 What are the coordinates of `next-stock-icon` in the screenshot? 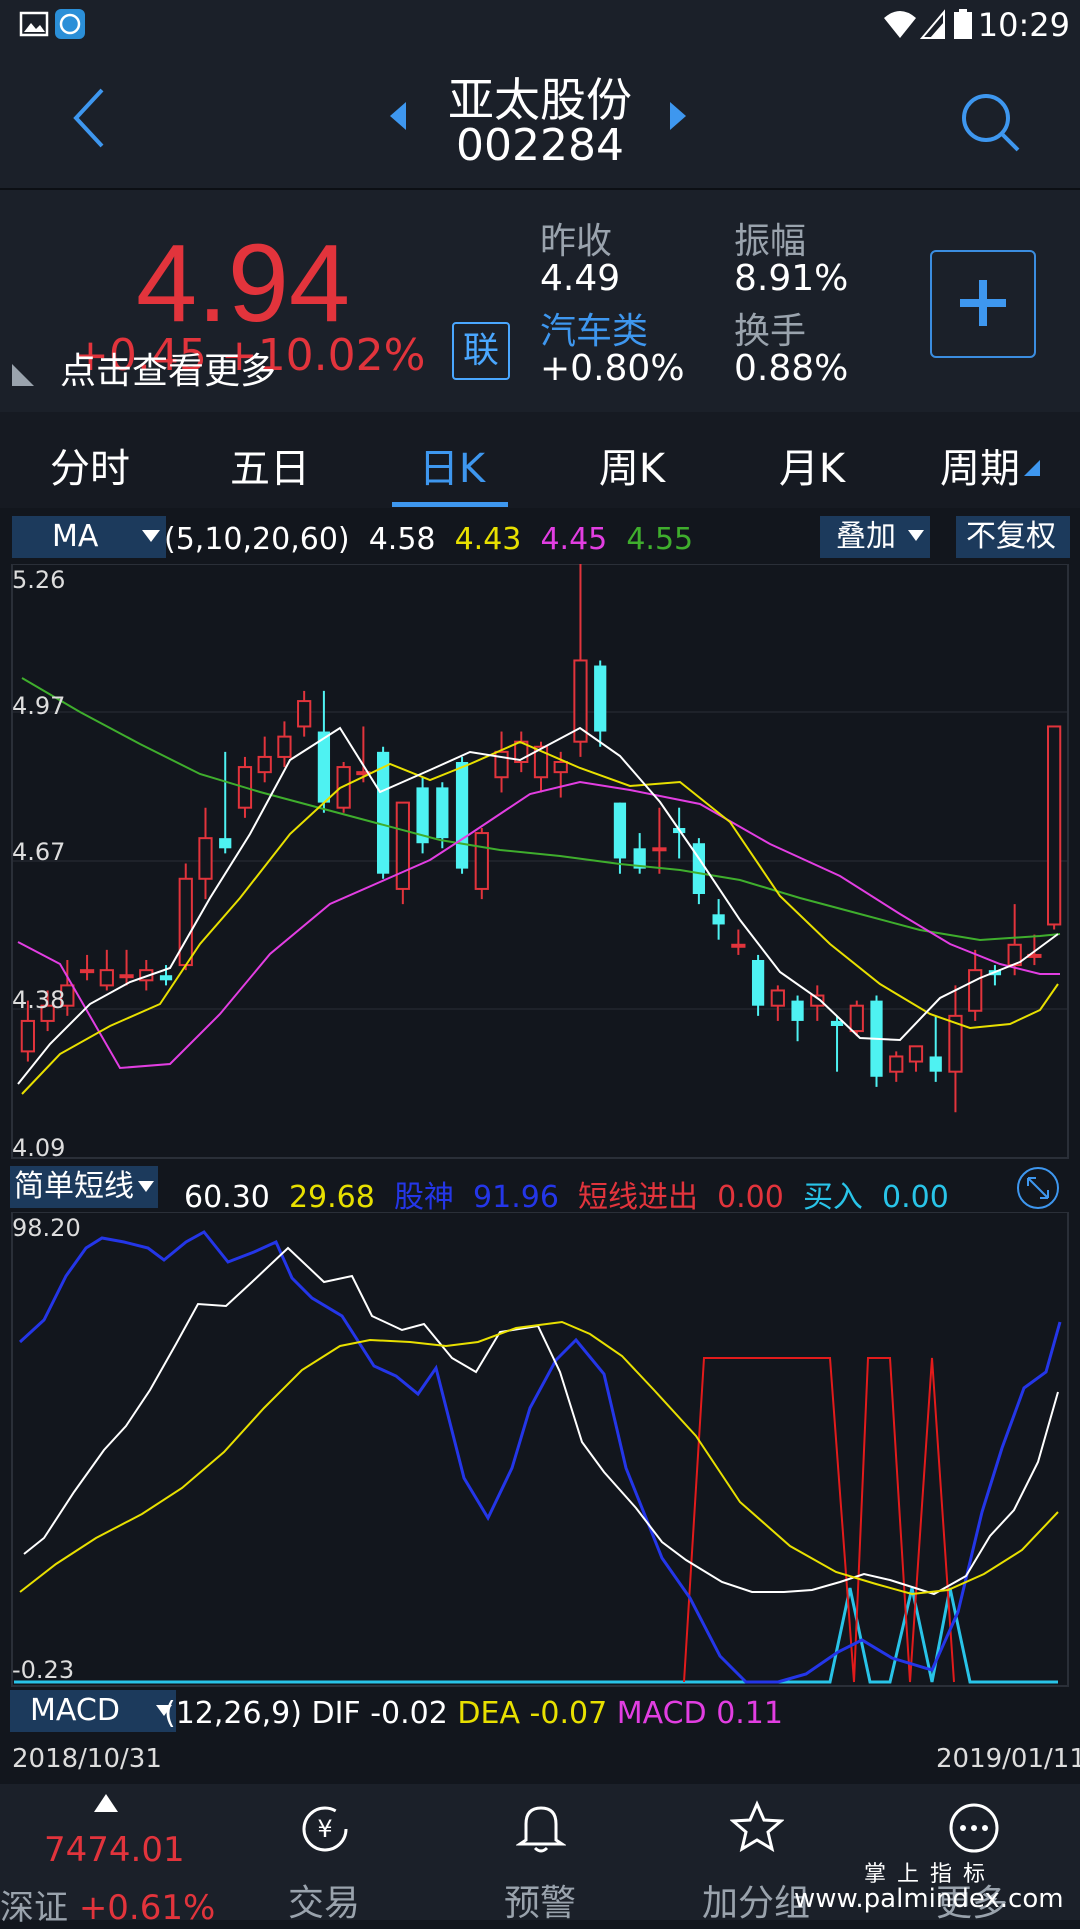 It's located at (678, 116).